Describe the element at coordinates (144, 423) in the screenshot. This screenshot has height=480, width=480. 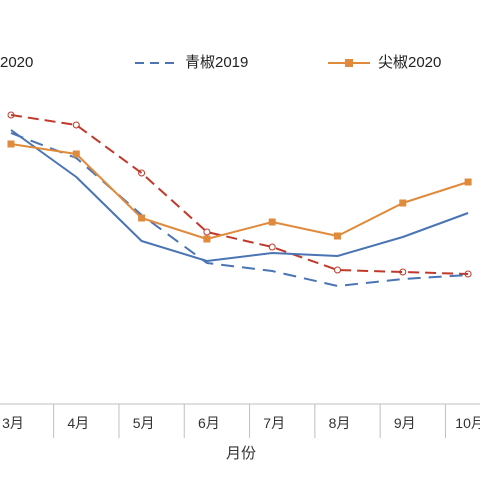
I see `x-tick-label: 5月` at that location.